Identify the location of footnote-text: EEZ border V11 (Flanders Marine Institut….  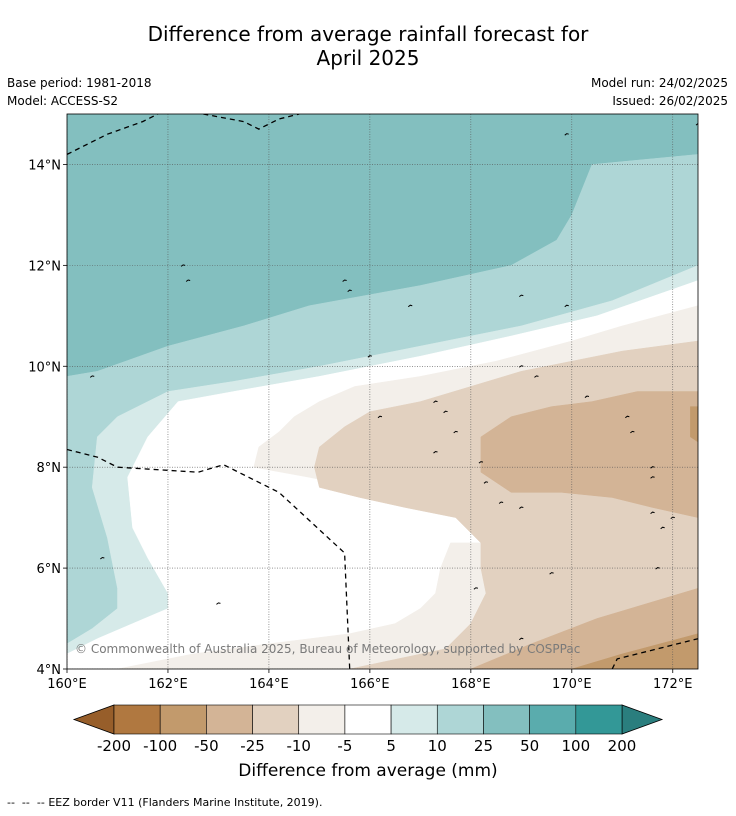
(185, 802).